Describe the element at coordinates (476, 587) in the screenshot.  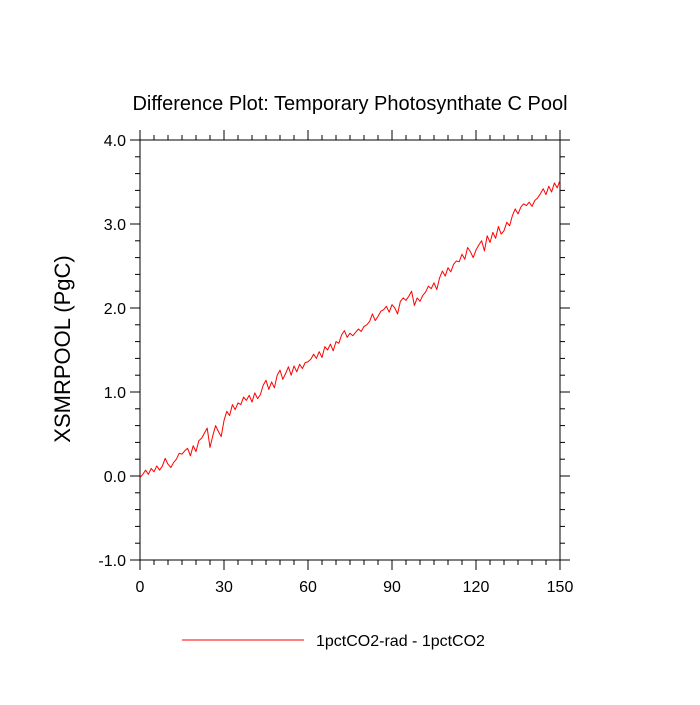
I see `x-tick-label: 120` at that location.